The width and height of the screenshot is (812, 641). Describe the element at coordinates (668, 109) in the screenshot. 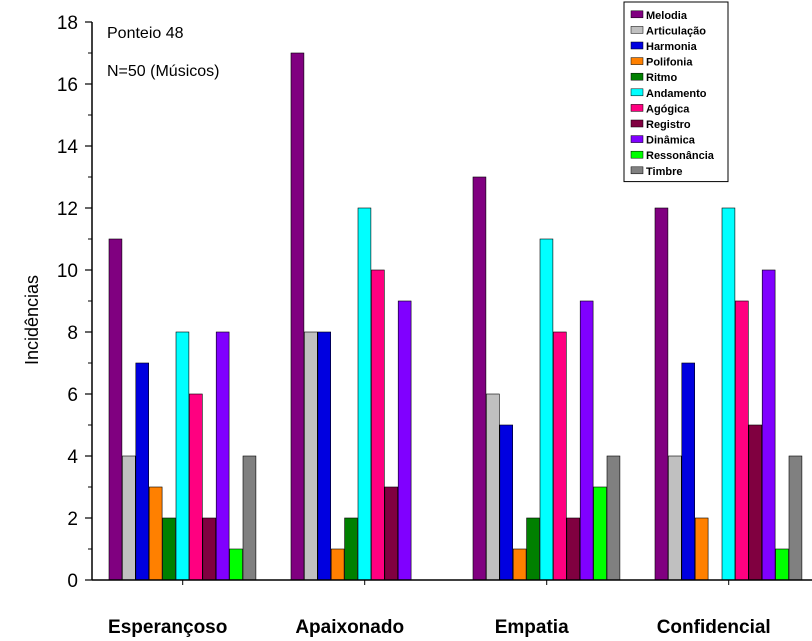

I see `legend-label: Agógica` at that location.